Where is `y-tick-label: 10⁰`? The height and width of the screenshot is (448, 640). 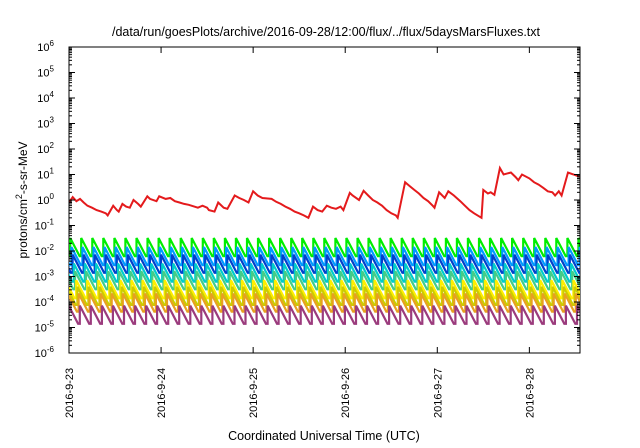 y-tick-label: 10⁰ is located at coordinates (45, 199).